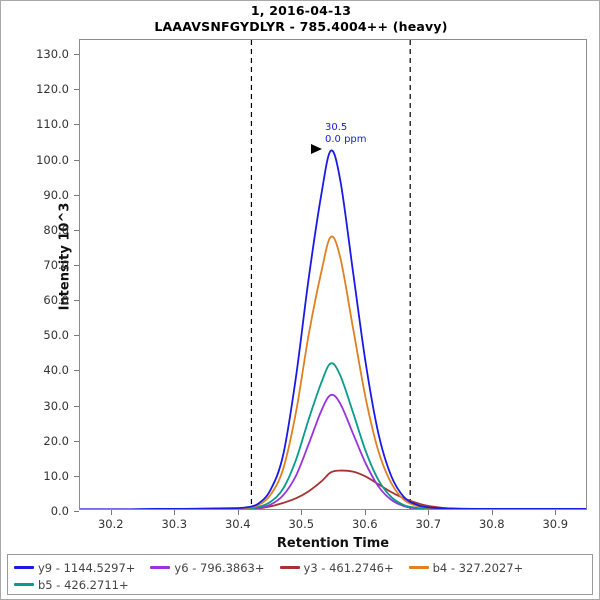 The height and width of the screenshot is (600, 600). I want to click on legend-item: b4 - 327.2027+, so click(466, 567).